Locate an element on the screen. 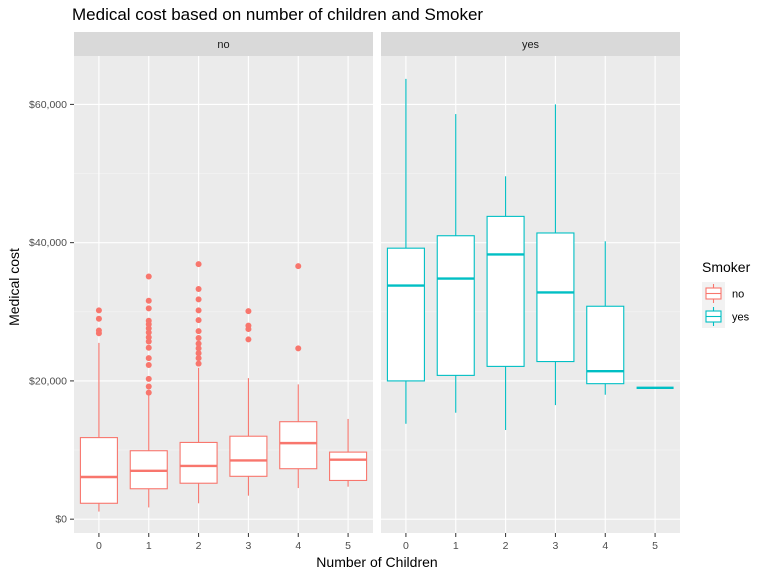 This screenshot has height=576, width=768. facet-strip-label: no is located at coordinates (223, 45).